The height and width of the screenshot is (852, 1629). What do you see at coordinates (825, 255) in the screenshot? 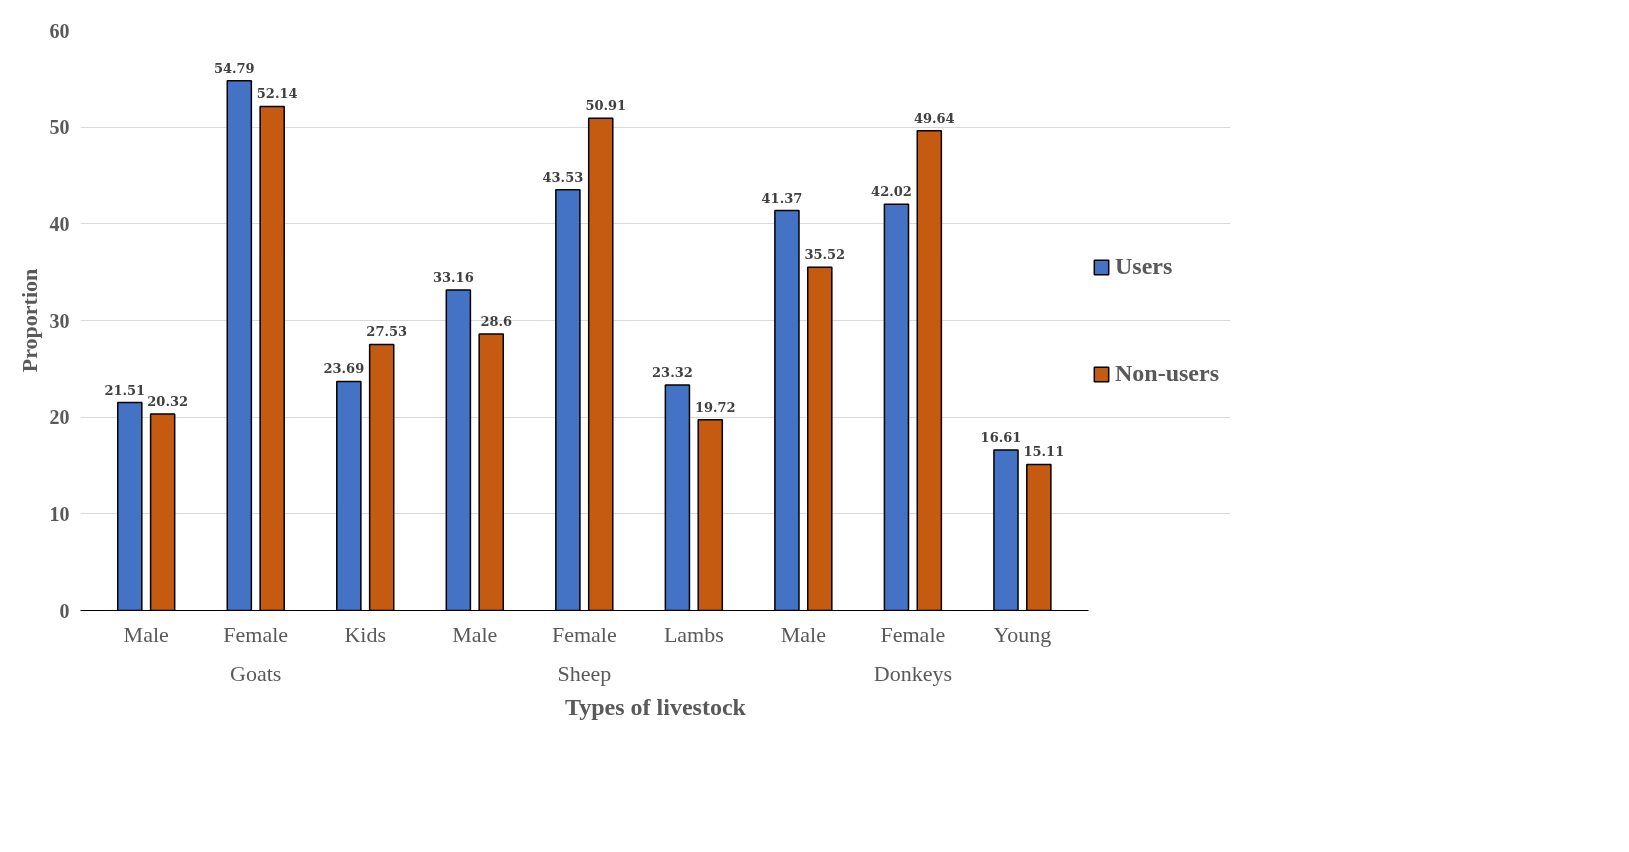
I see `data-label: 35.52` at bounding box center [825, 255].